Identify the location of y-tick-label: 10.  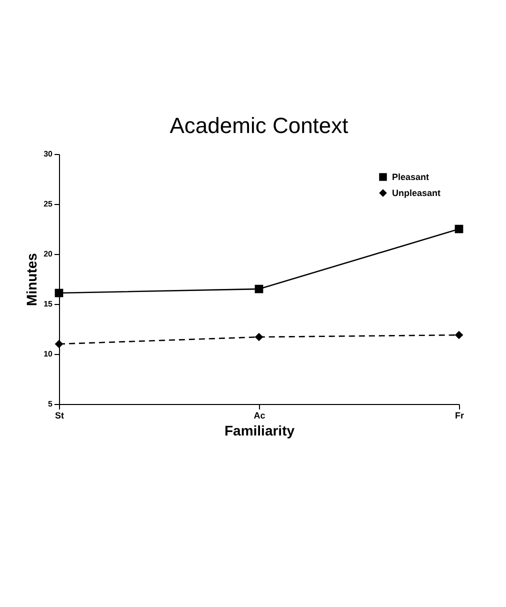
(49, 354).